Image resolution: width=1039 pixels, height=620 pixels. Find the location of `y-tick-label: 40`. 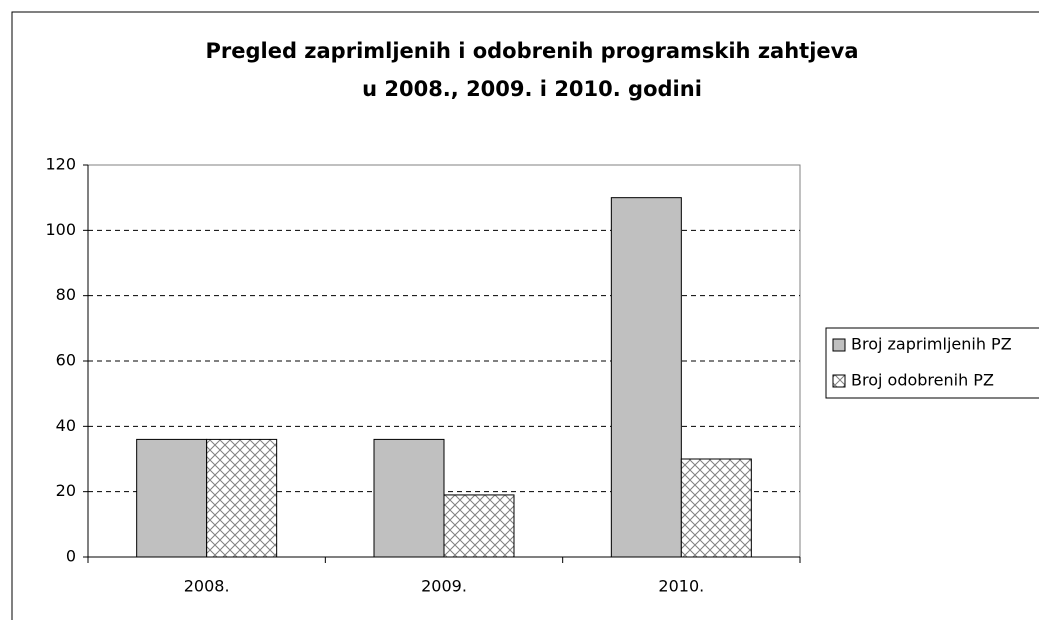

y-tick-label: 40 is located at coordinates (66, 425).